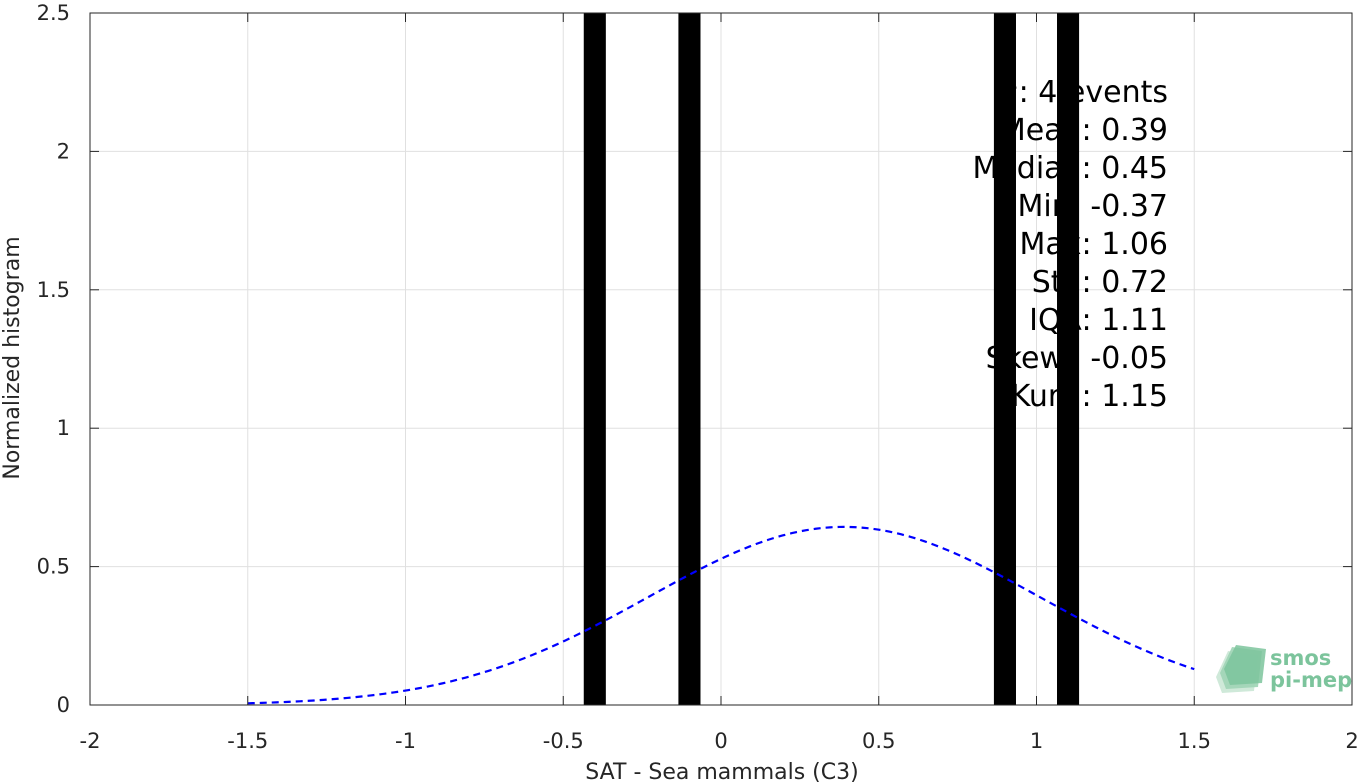 The width and height of the screenshot is (1366, 784). What do you see at coordinates (1077, 358) in the screenshot?
I see `stats-line: Skew.: -0.05` at bounding box center [1077, 358].